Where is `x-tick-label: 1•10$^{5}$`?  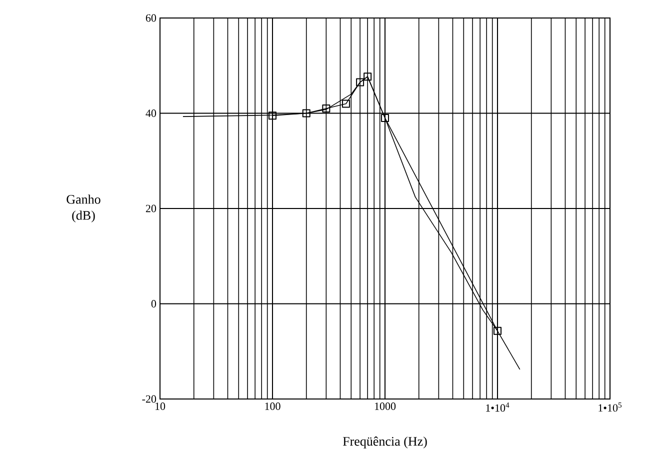
x-tick-label: 1•10$^{5}$ is located at coordinates (610, 407).